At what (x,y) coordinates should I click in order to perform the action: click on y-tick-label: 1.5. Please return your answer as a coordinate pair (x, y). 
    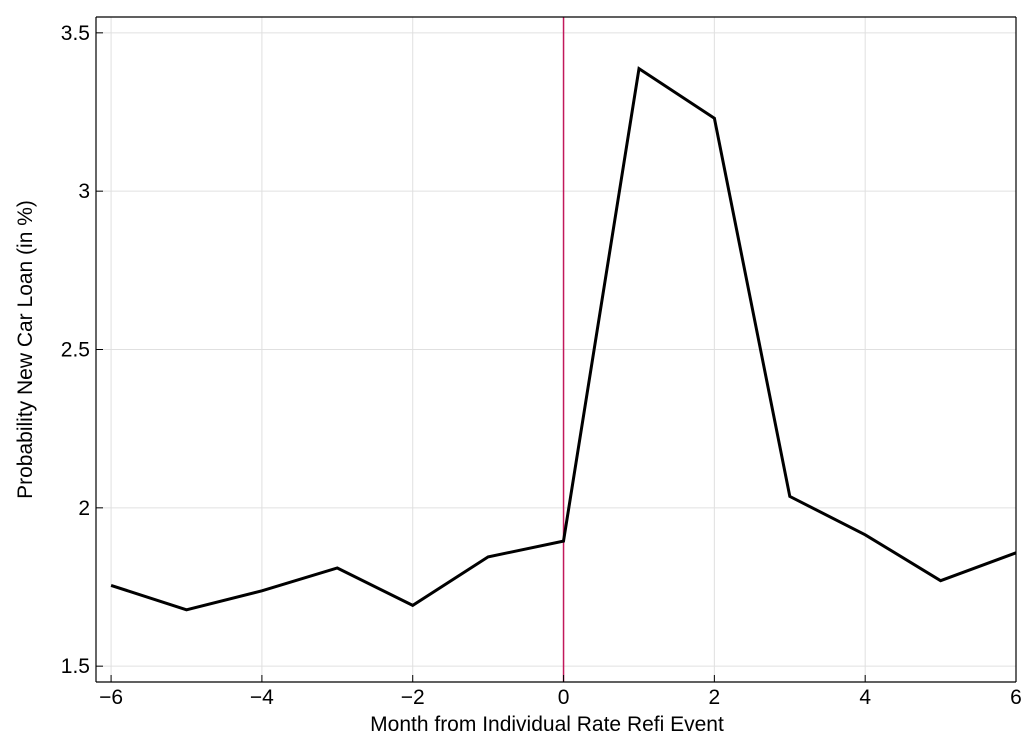
    Looking at the image, I should click on (75, 666).